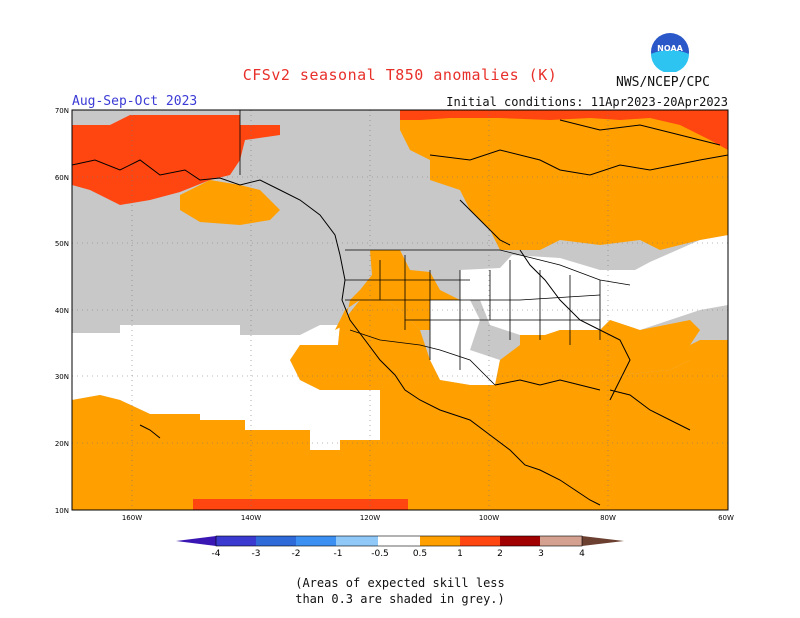 The height and width of the screenshot is (618, 800). Describe the element at coordinates (500, 554) in the screenshot. I see `colorbar-label: 2` at that location.